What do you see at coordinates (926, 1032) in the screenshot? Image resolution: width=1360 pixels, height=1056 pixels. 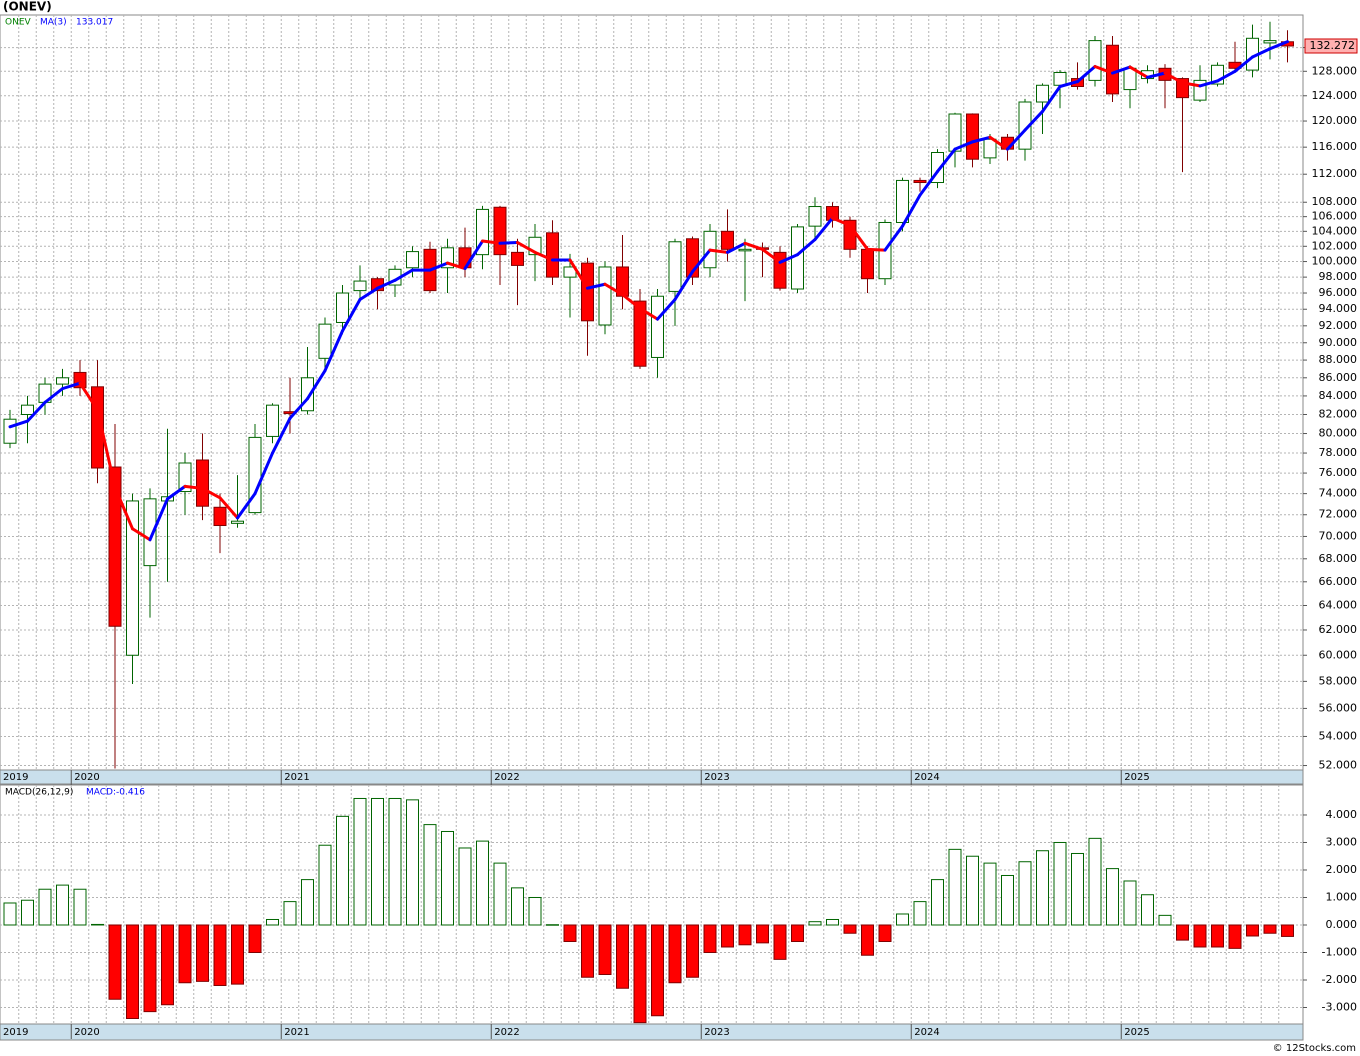 I see `x-tick-label: 2024` at bounding box center [926, 1032].